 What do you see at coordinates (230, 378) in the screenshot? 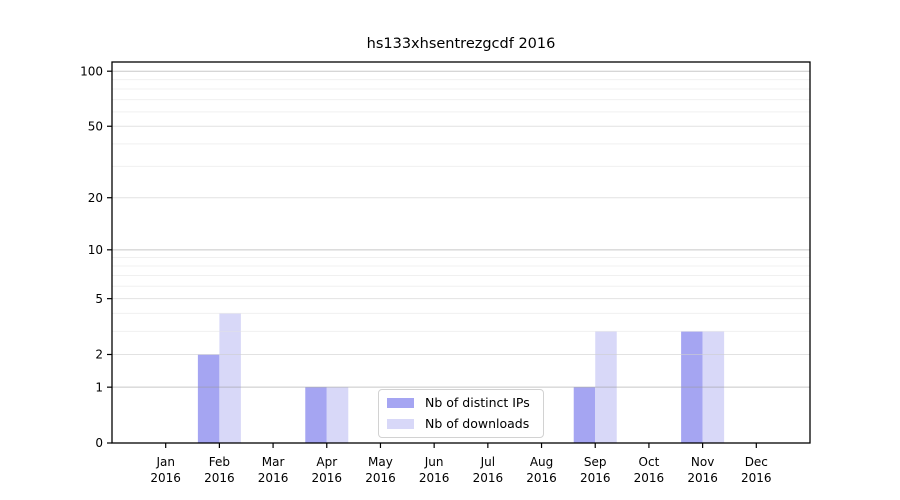
I see `bar-nb-of-downloads-feb-2016` at bounding box center [230, 378].